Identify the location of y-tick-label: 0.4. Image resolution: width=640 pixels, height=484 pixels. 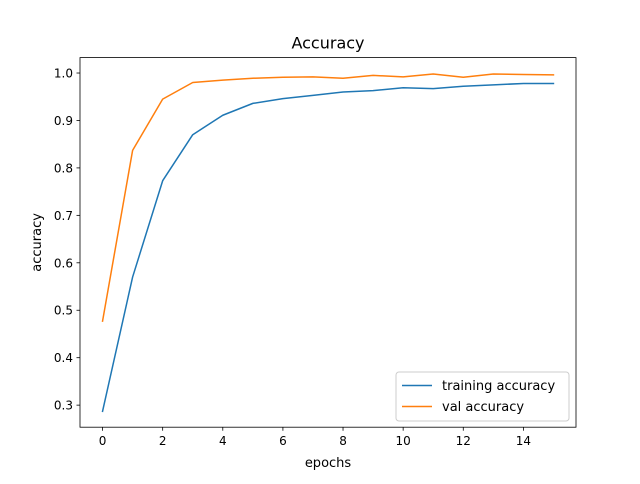
(63, 358).